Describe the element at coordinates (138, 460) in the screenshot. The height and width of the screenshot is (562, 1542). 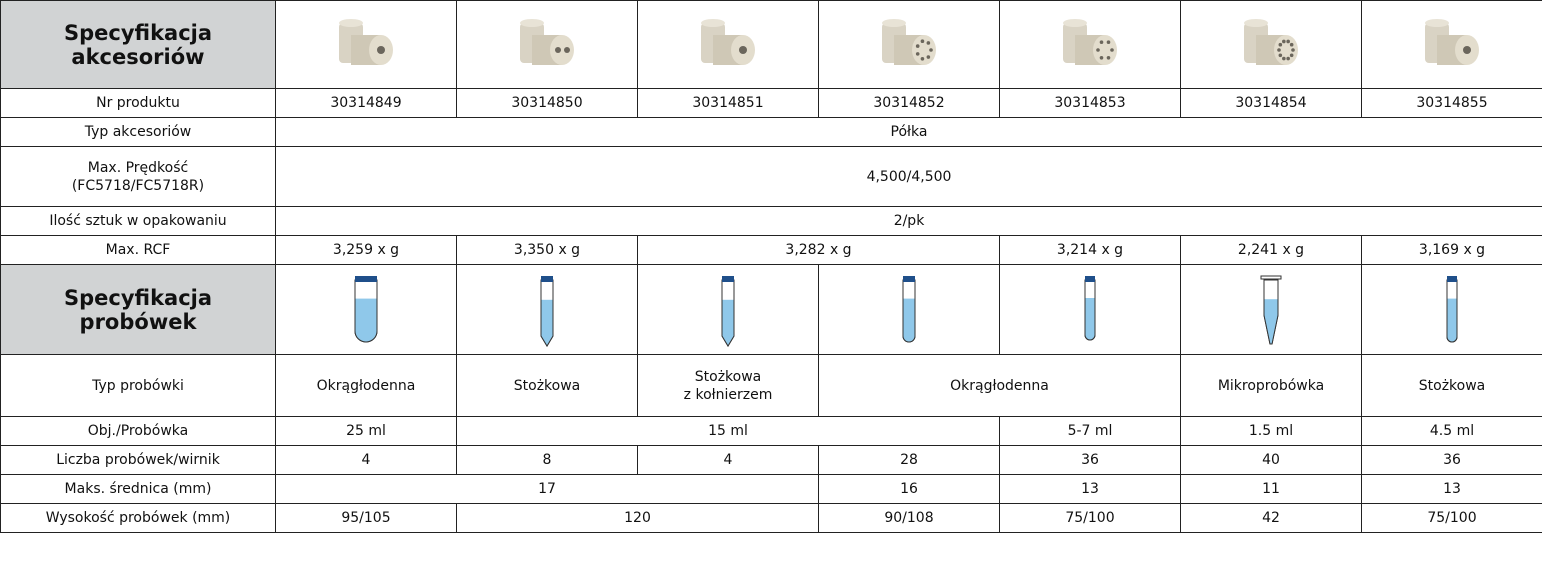
I see `table-cell: Liczba probówek/wirnik` at that location.